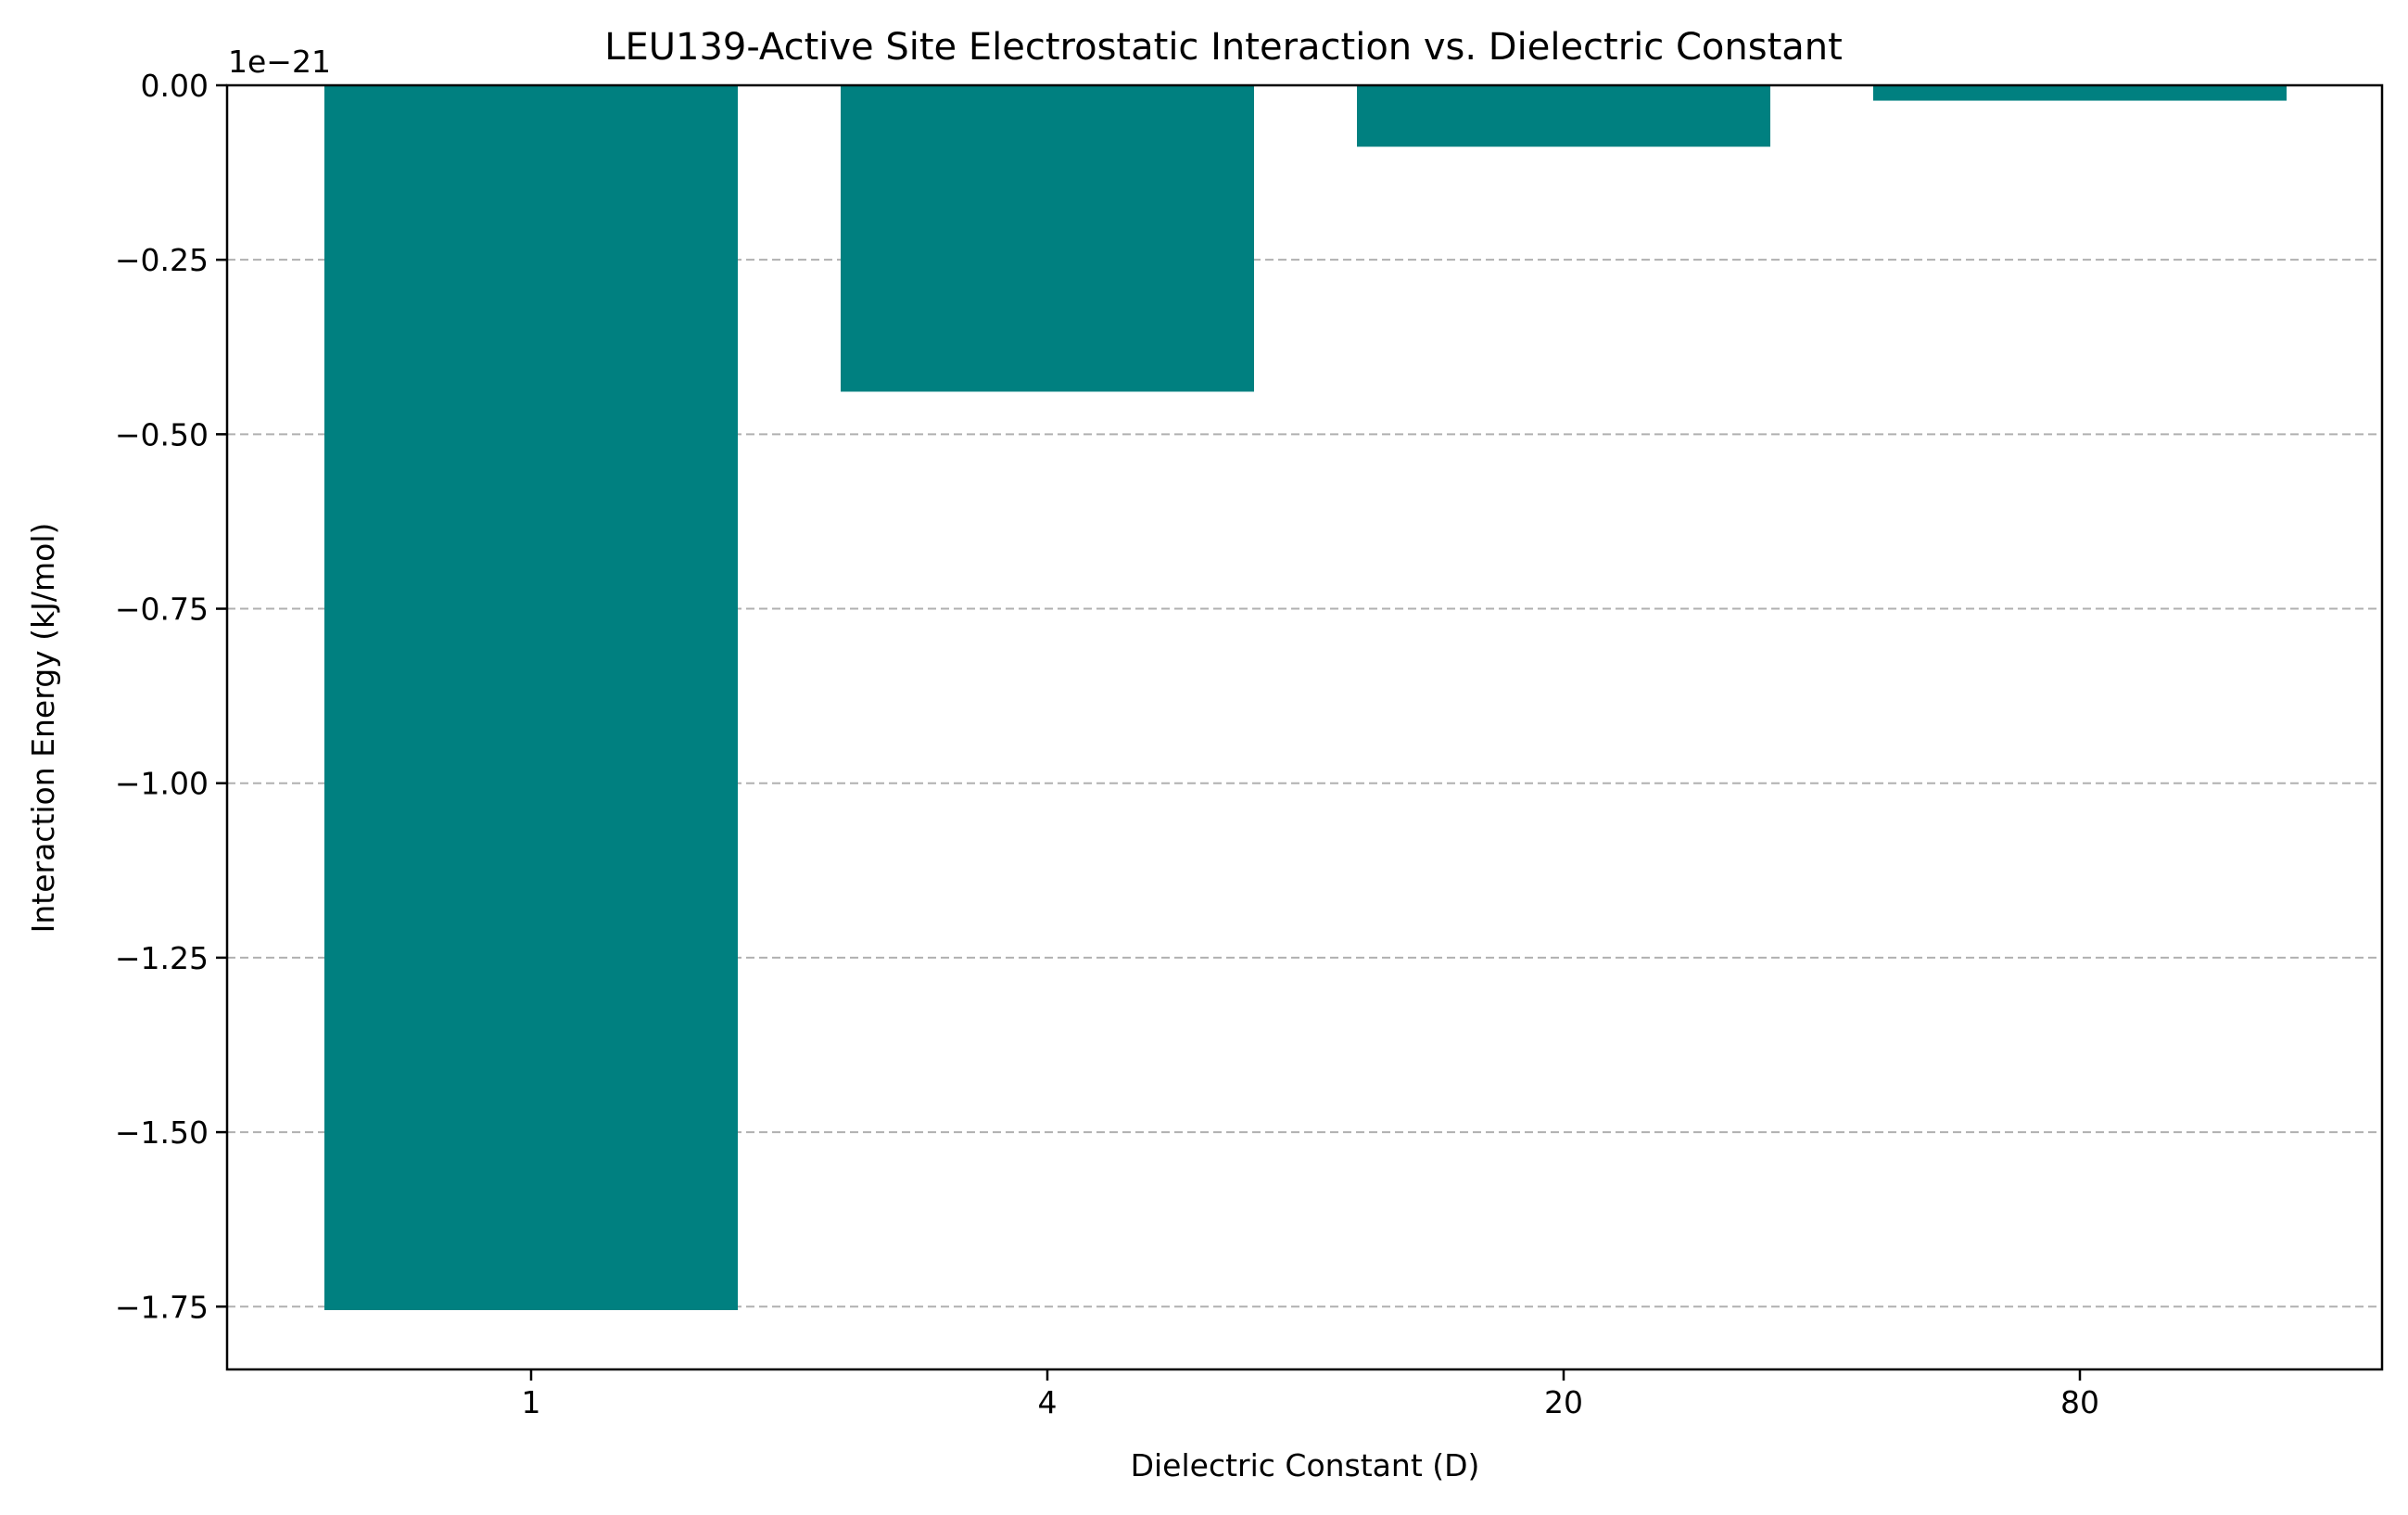 The image size is (2408, 1515). Describe the element at coordinates (162, 958) in the screenshot. I see `y-tick-label: −1.25` at that location.